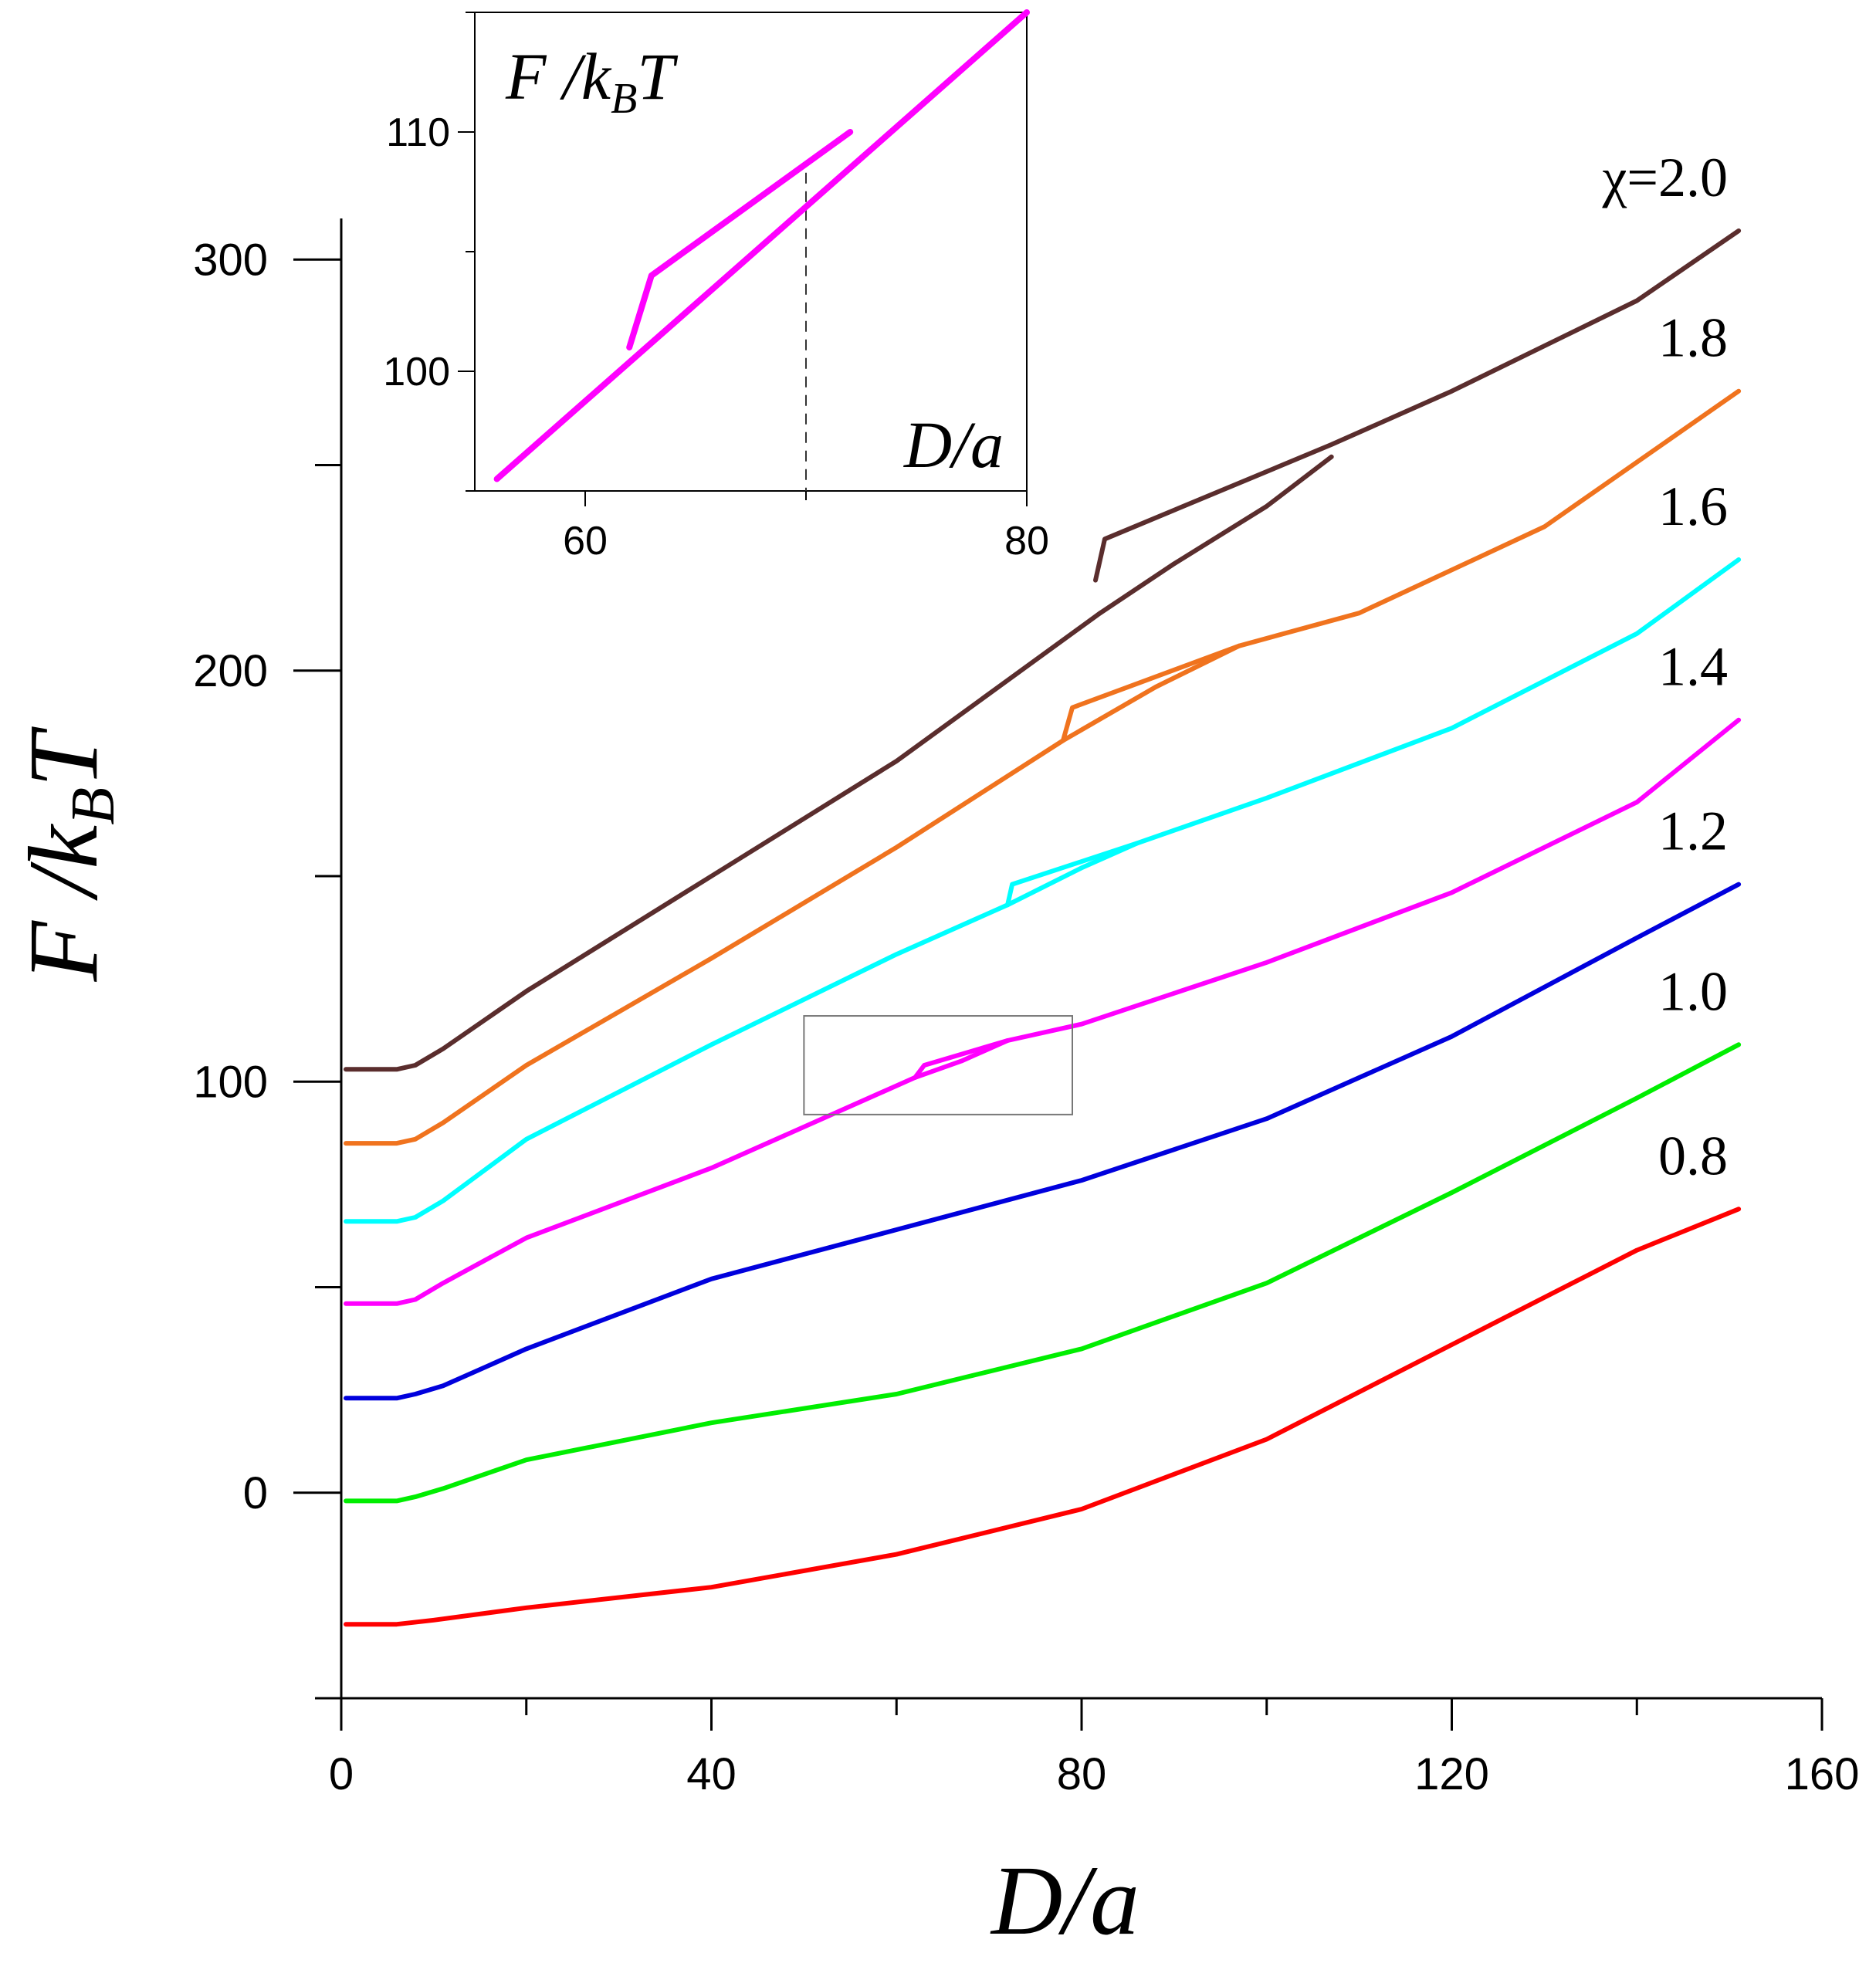 The height and width of the screenshot is (1963, 1876). Describe the element at coordinates (1082, 1774) in the screenshot. I see `x-tick-label-80: 80` at that location.